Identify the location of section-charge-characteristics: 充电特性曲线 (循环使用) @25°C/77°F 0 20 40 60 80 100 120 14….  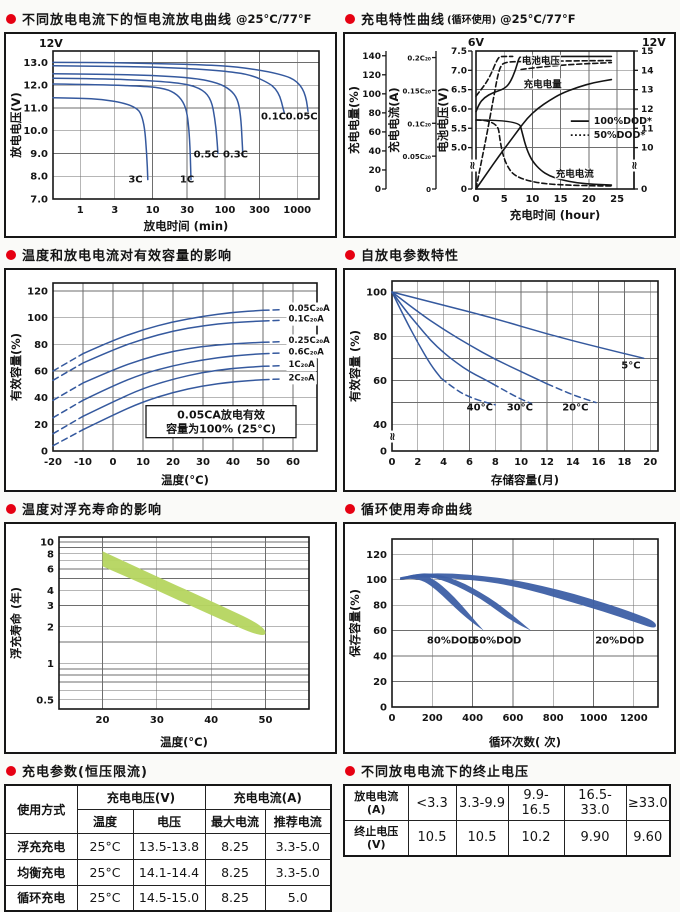
(509, 121).